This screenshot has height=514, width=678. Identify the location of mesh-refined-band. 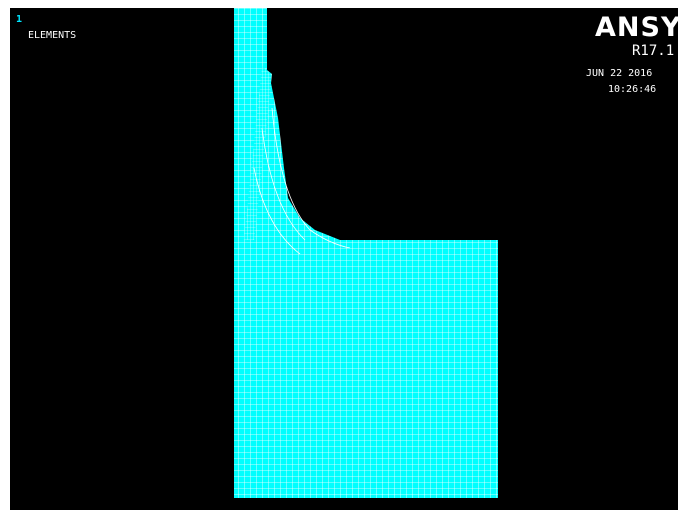
(256, 173).